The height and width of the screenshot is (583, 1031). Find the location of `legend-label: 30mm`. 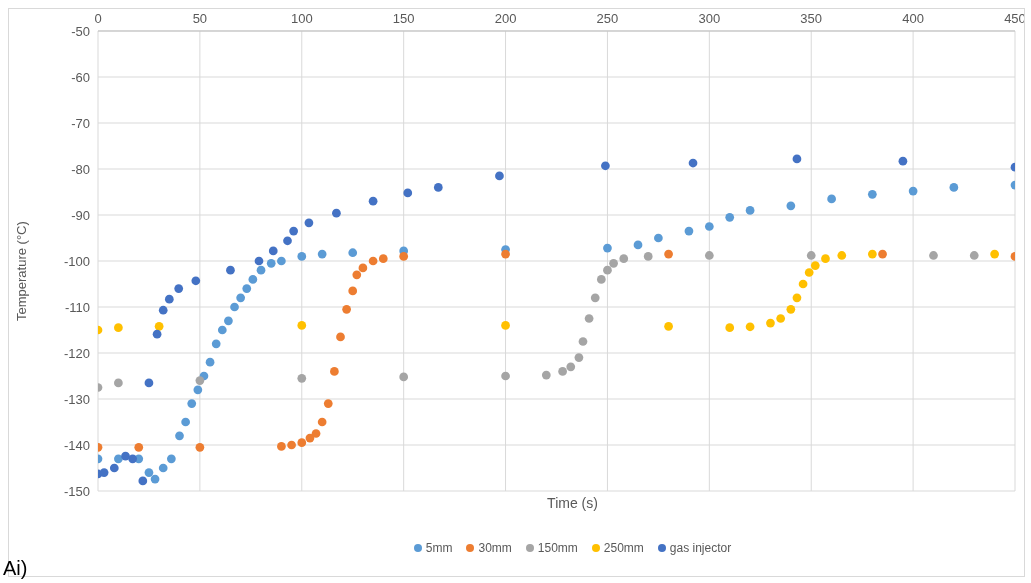

legend-label: 30mm is located at coordinates (494, 548).